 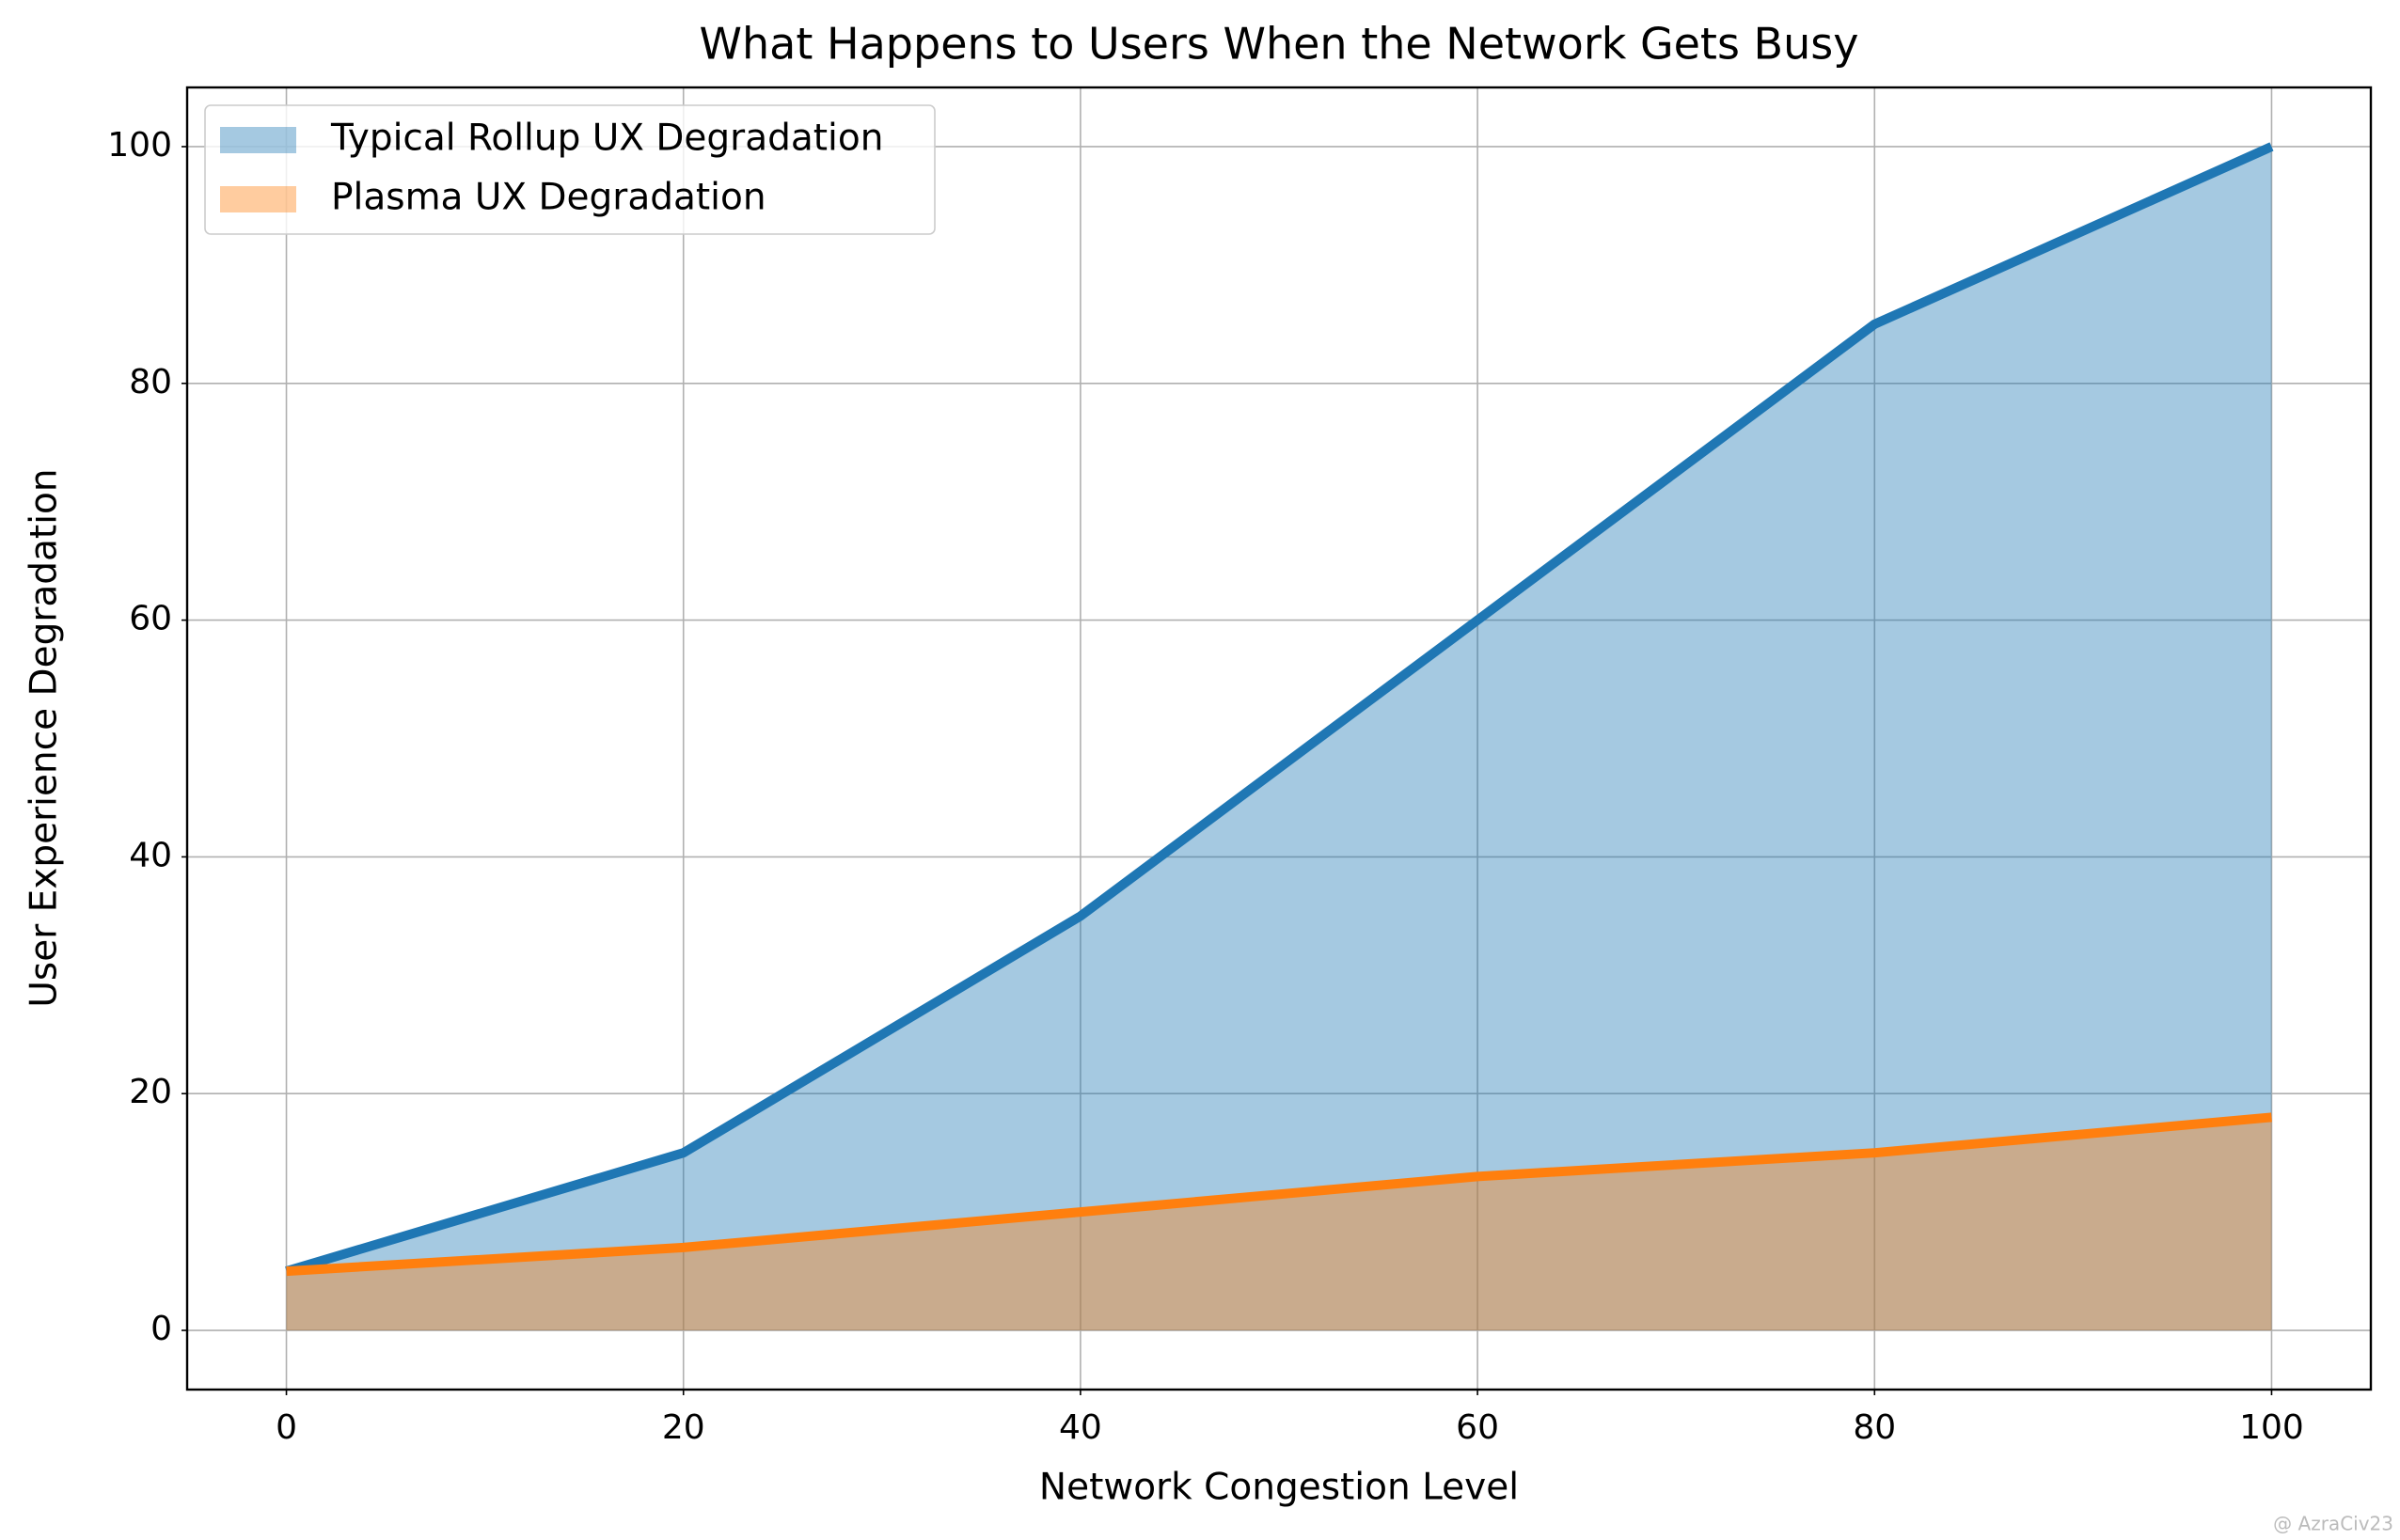 What do you see at coordinates (45, 737) in the screenshot?
I see `y-axis-label: User Experience Degradation` at bounding box center [45, 737].